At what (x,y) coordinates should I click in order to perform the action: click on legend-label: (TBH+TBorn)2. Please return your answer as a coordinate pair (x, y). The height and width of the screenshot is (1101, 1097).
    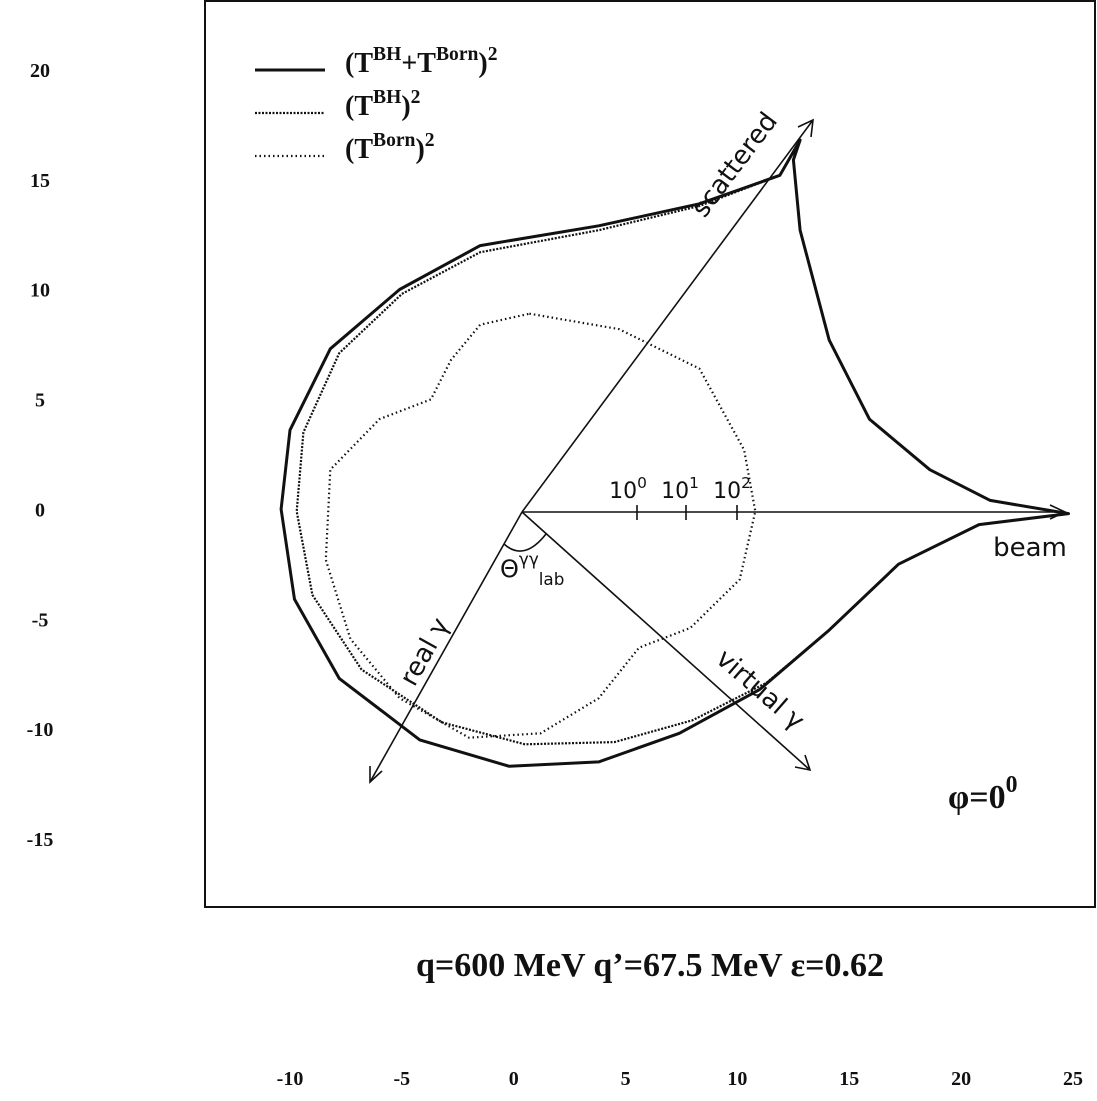
    Looking at the image, I should click on (421, 61).